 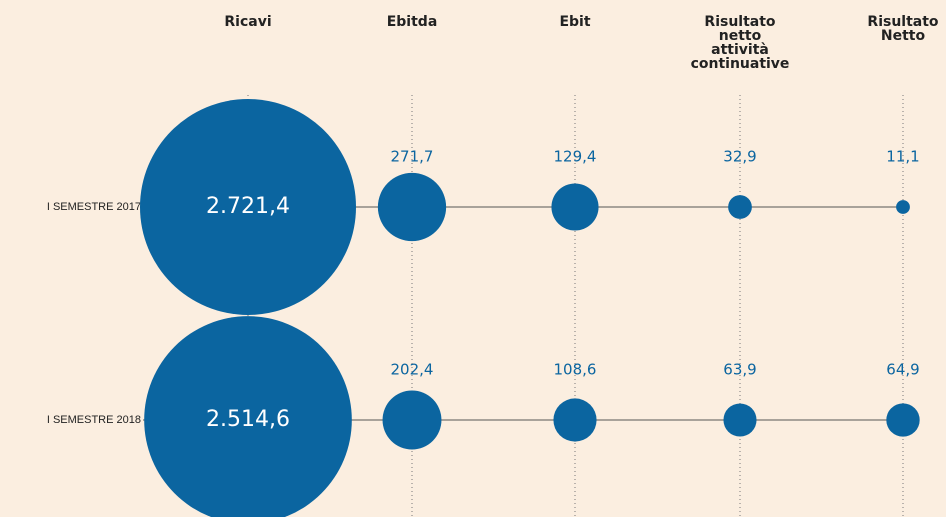 I want to click on column-header: Risultato Netto, so click(x=903, y=29).